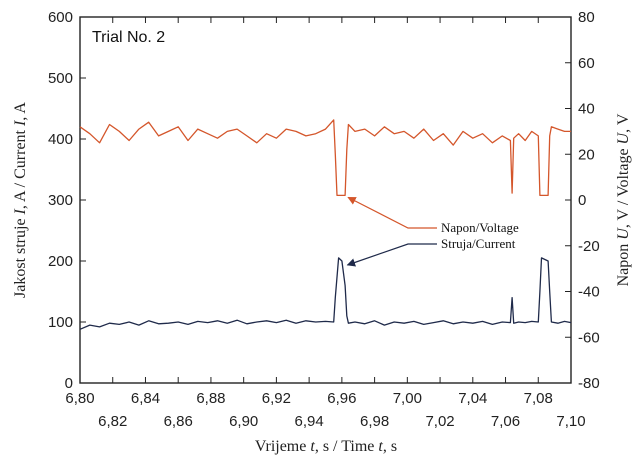 This screenshot has width=641, height=463. I want to click on y-right-tick-label: -20, so click(589, 246).